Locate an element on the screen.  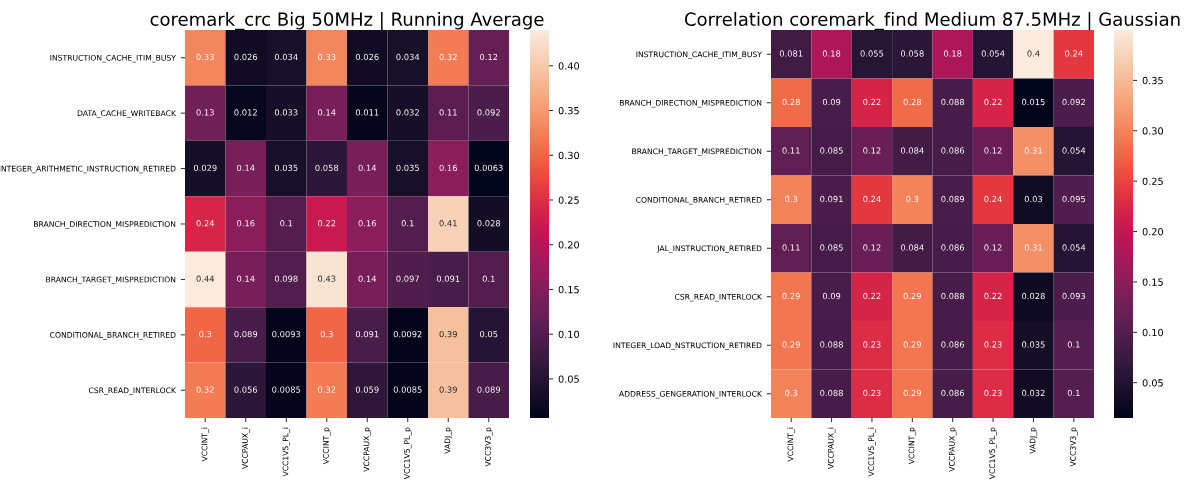
data-label: 0.092 is located at coordinates (1073, 102).